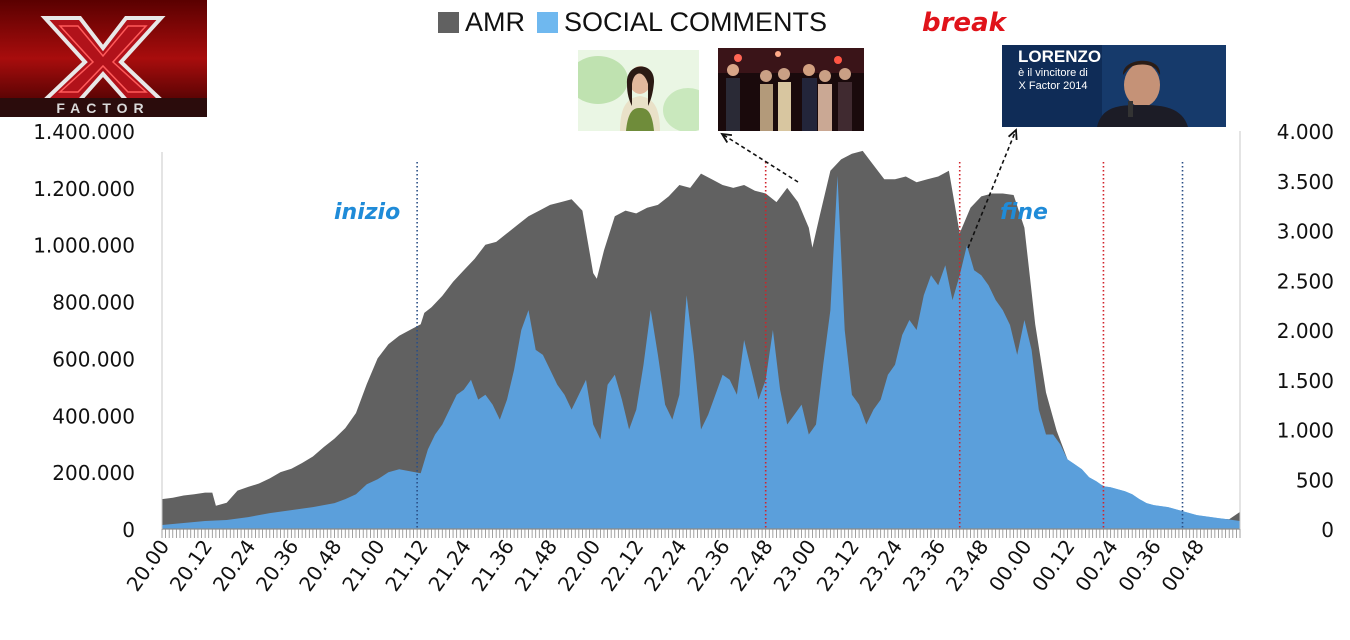  Describe the element at coordinates (794, 565) in the screenshot. I see `x-tick-label: 23.00` at that location.